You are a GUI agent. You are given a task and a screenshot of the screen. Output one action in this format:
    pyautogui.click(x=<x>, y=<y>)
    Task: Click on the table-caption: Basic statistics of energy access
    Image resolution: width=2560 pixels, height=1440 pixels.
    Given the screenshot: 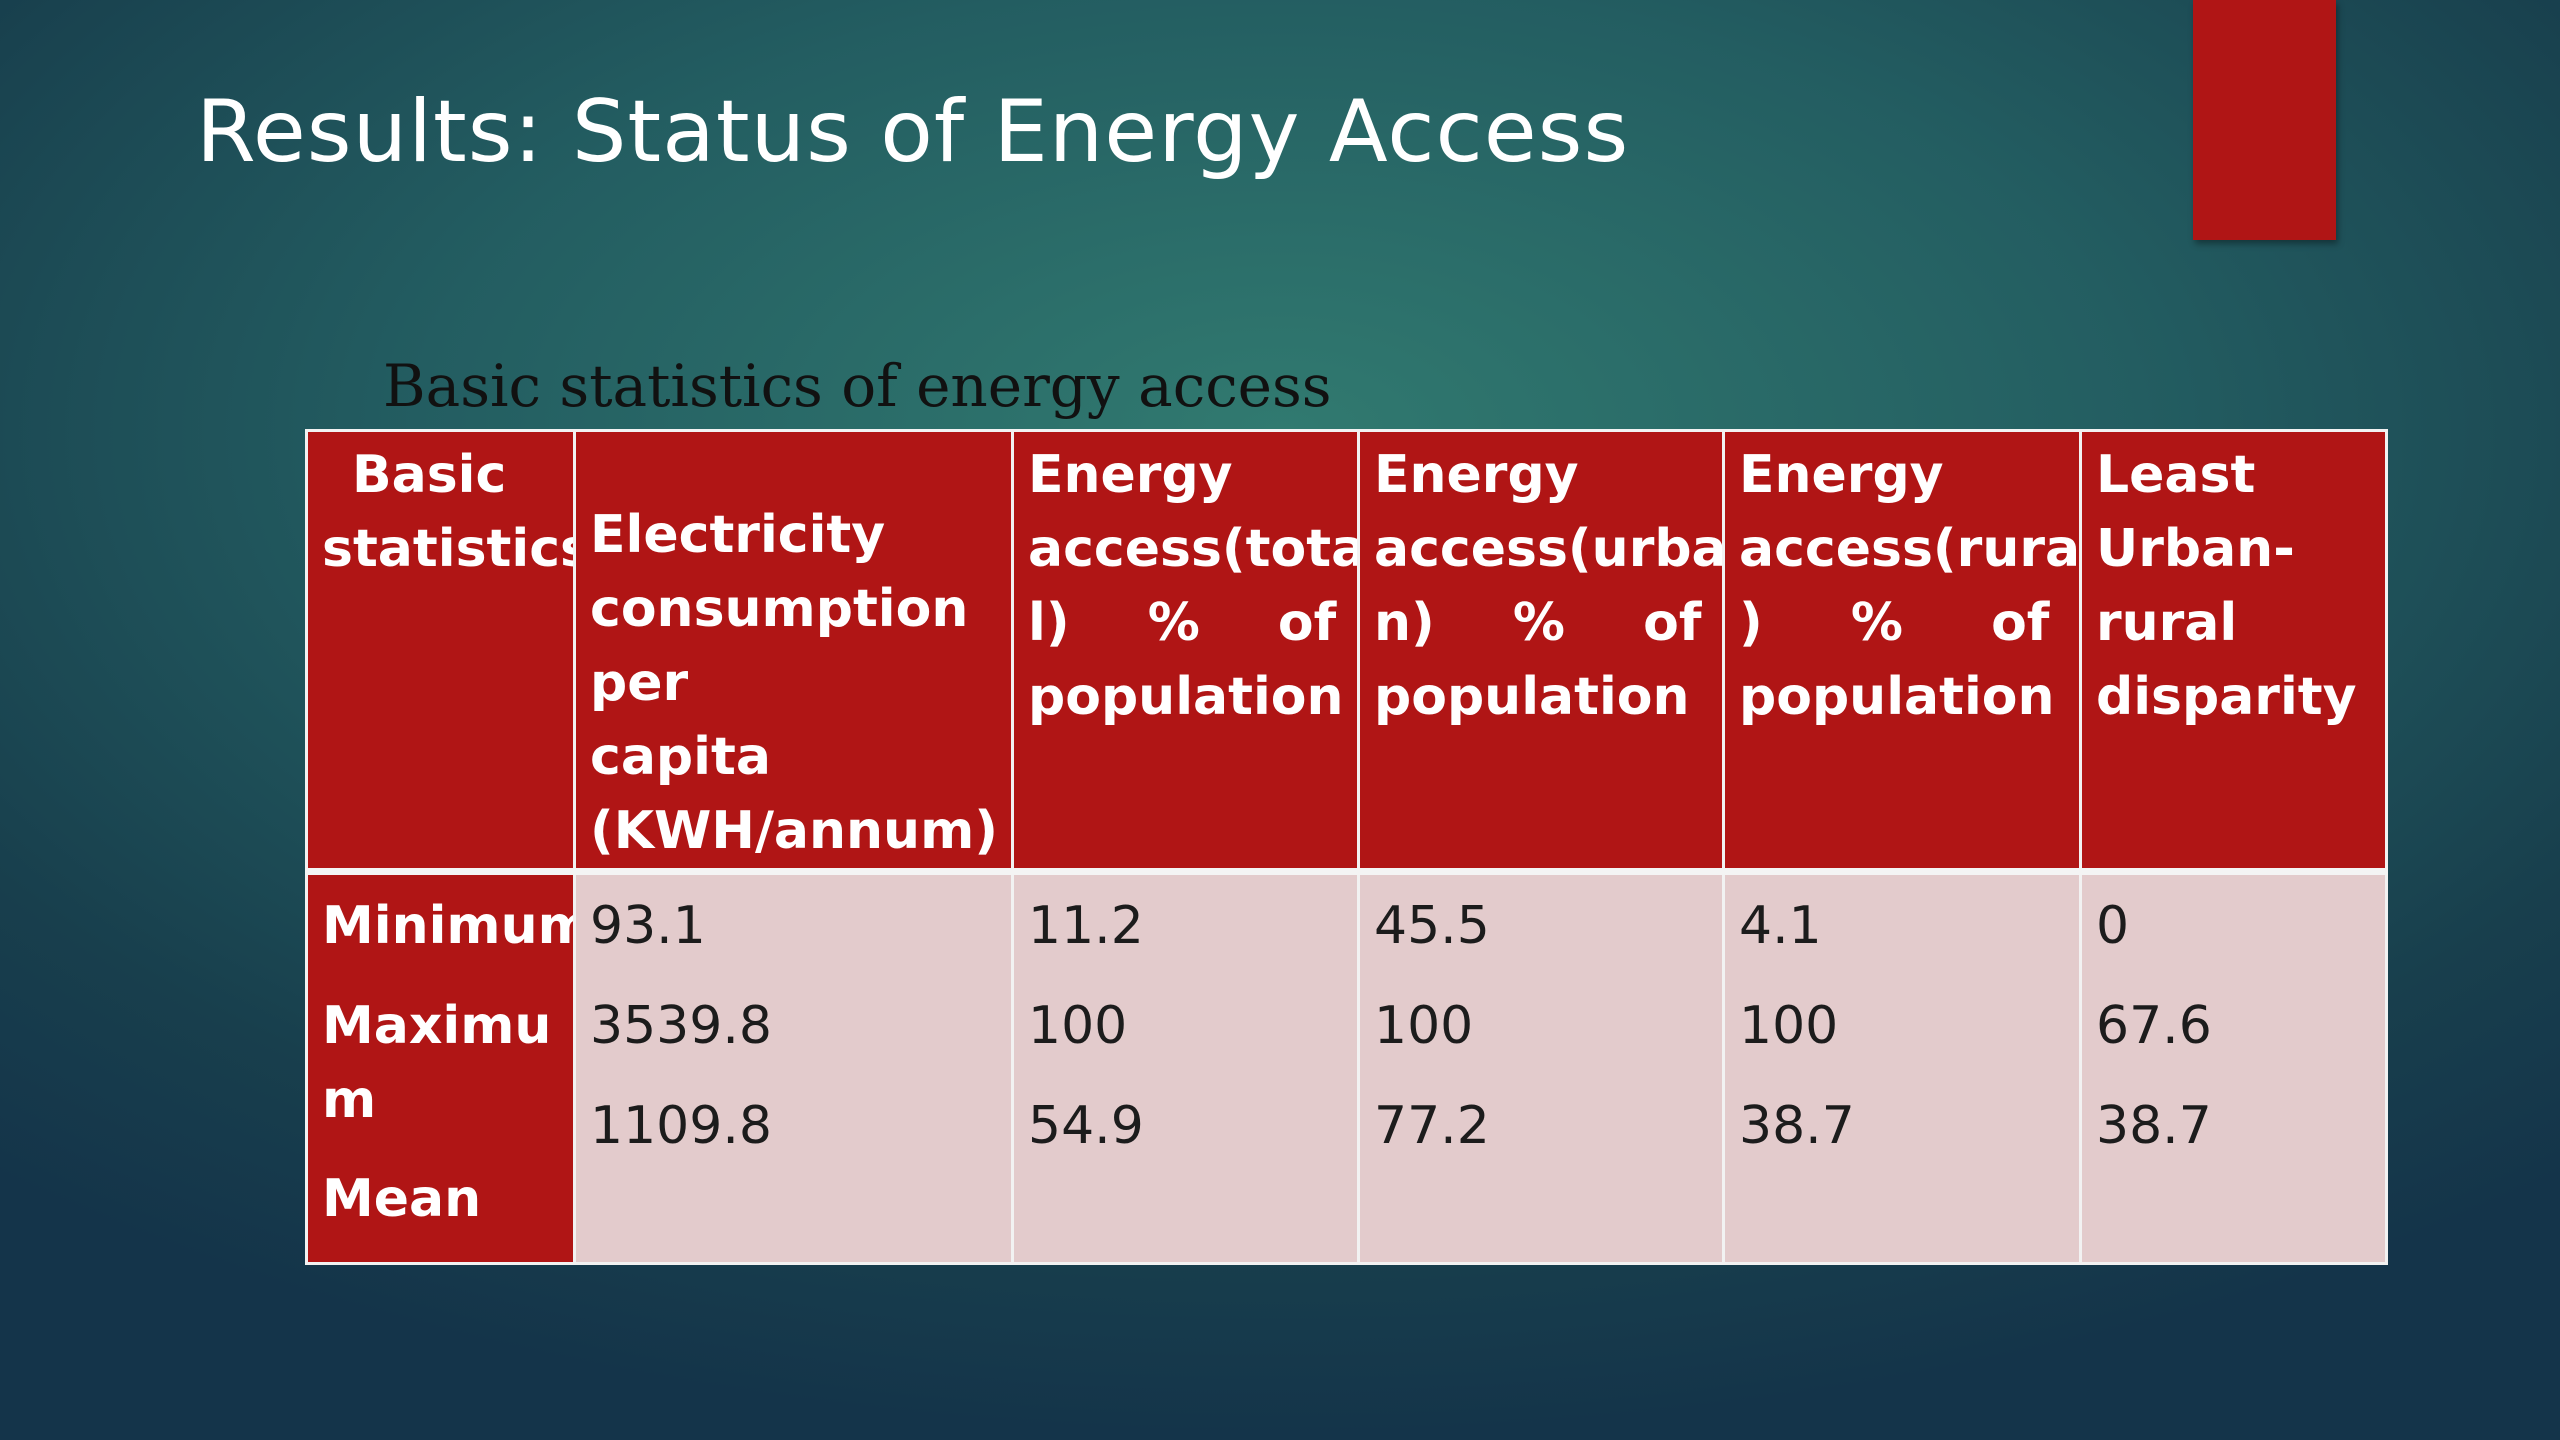 What is the action you would take?
    pyautogui.click(x=857, y=386)
    